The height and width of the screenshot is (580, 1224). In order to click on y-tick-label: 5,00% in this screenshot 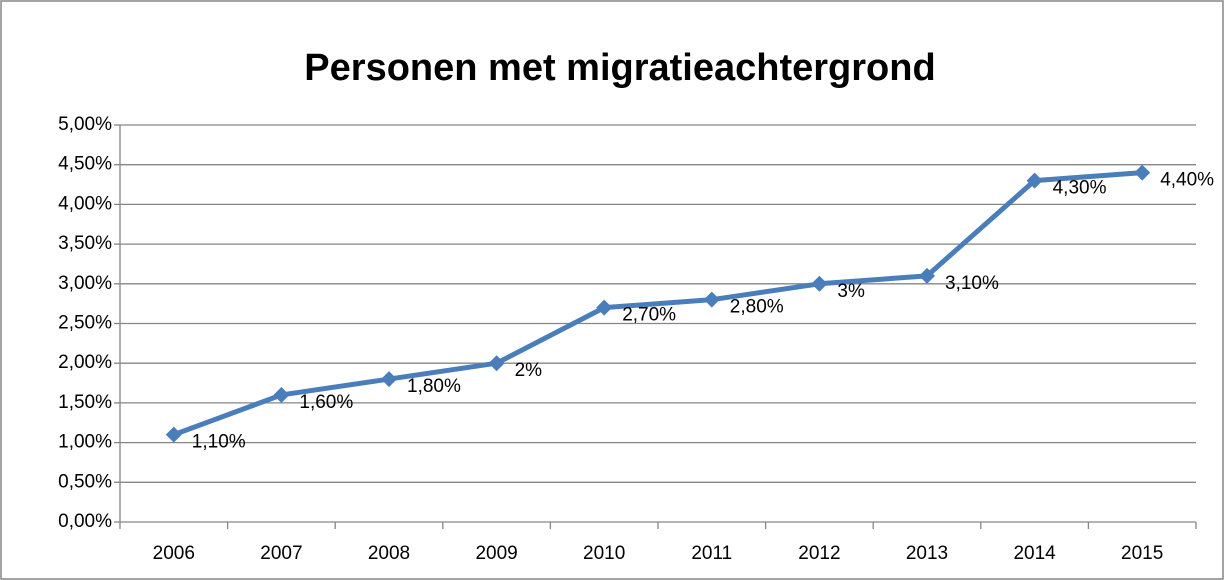, I will do `click(85, 124)`.